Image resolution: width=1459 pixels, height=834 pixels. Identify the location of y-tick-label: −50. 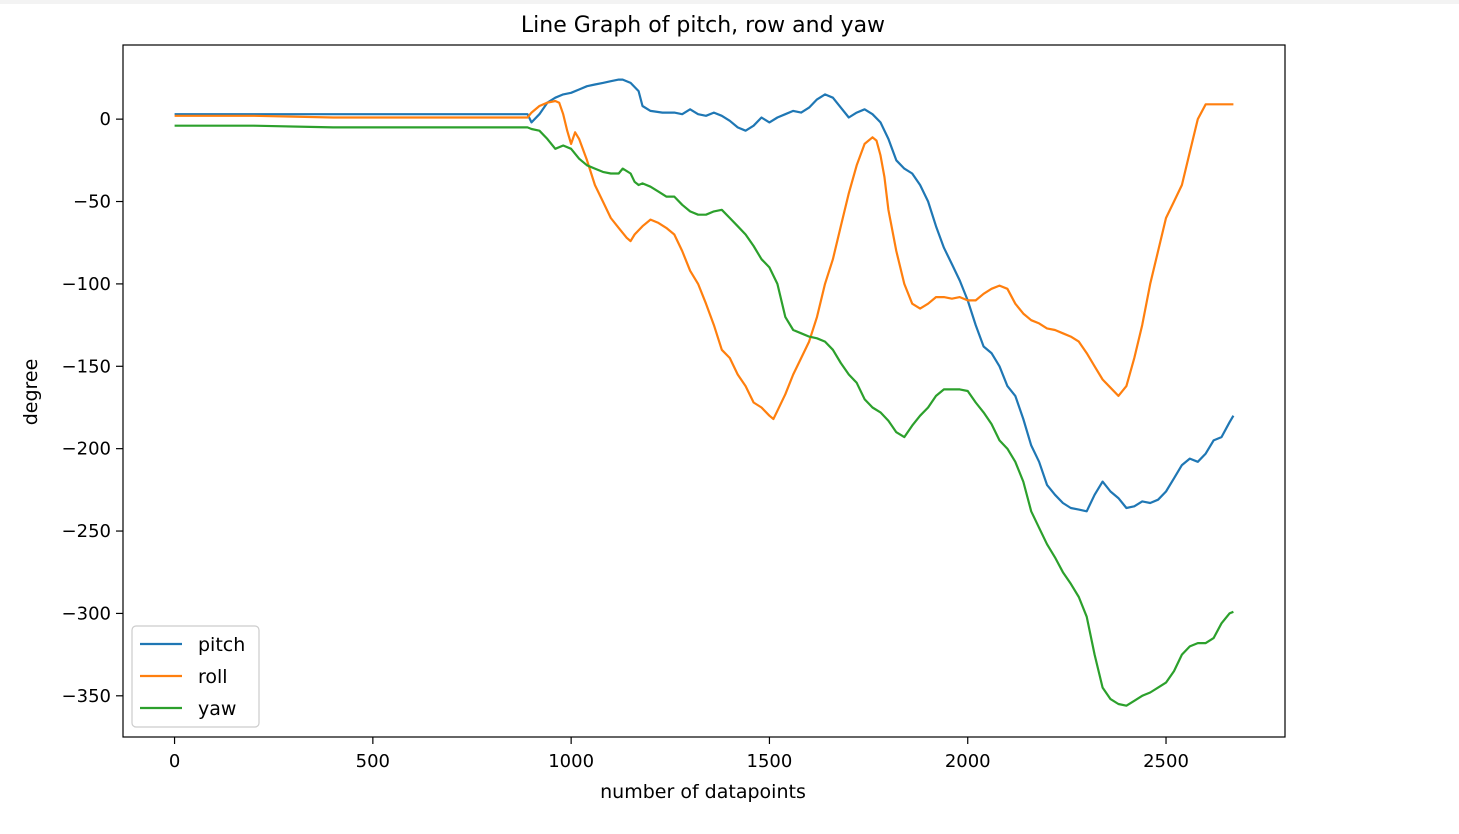
(92, 202).